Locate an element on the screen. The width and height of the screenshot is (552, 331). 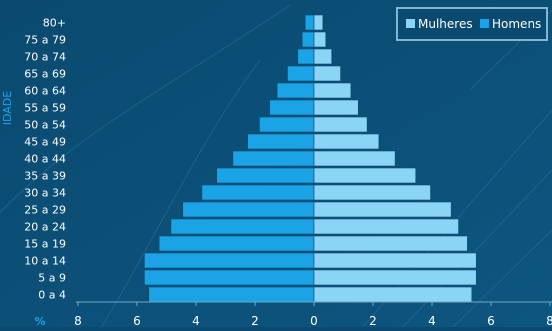
x-axis-unit-label: % is located at coordinates (39, 321).